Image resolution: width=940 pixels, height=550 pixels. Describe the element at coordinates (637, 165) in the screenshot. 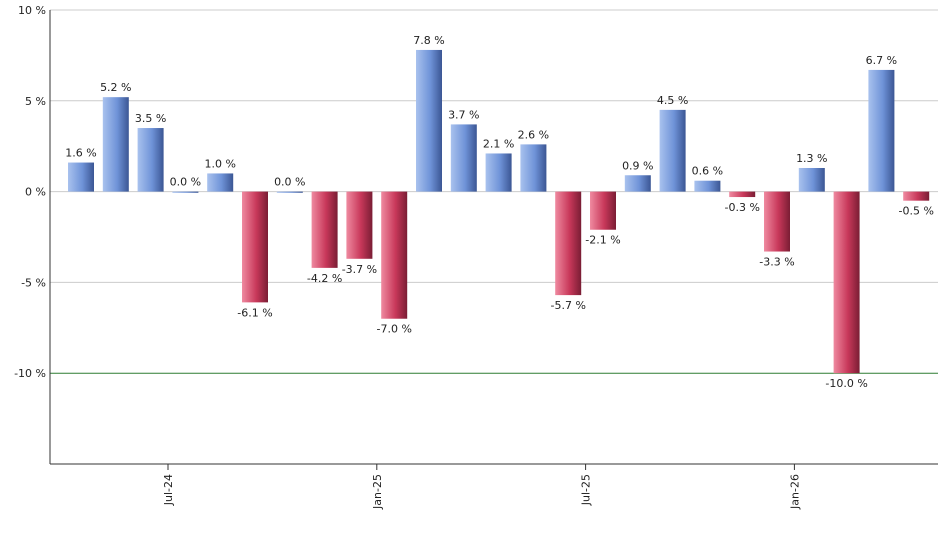

I see `data-label-16: 0.9 %` at that location.